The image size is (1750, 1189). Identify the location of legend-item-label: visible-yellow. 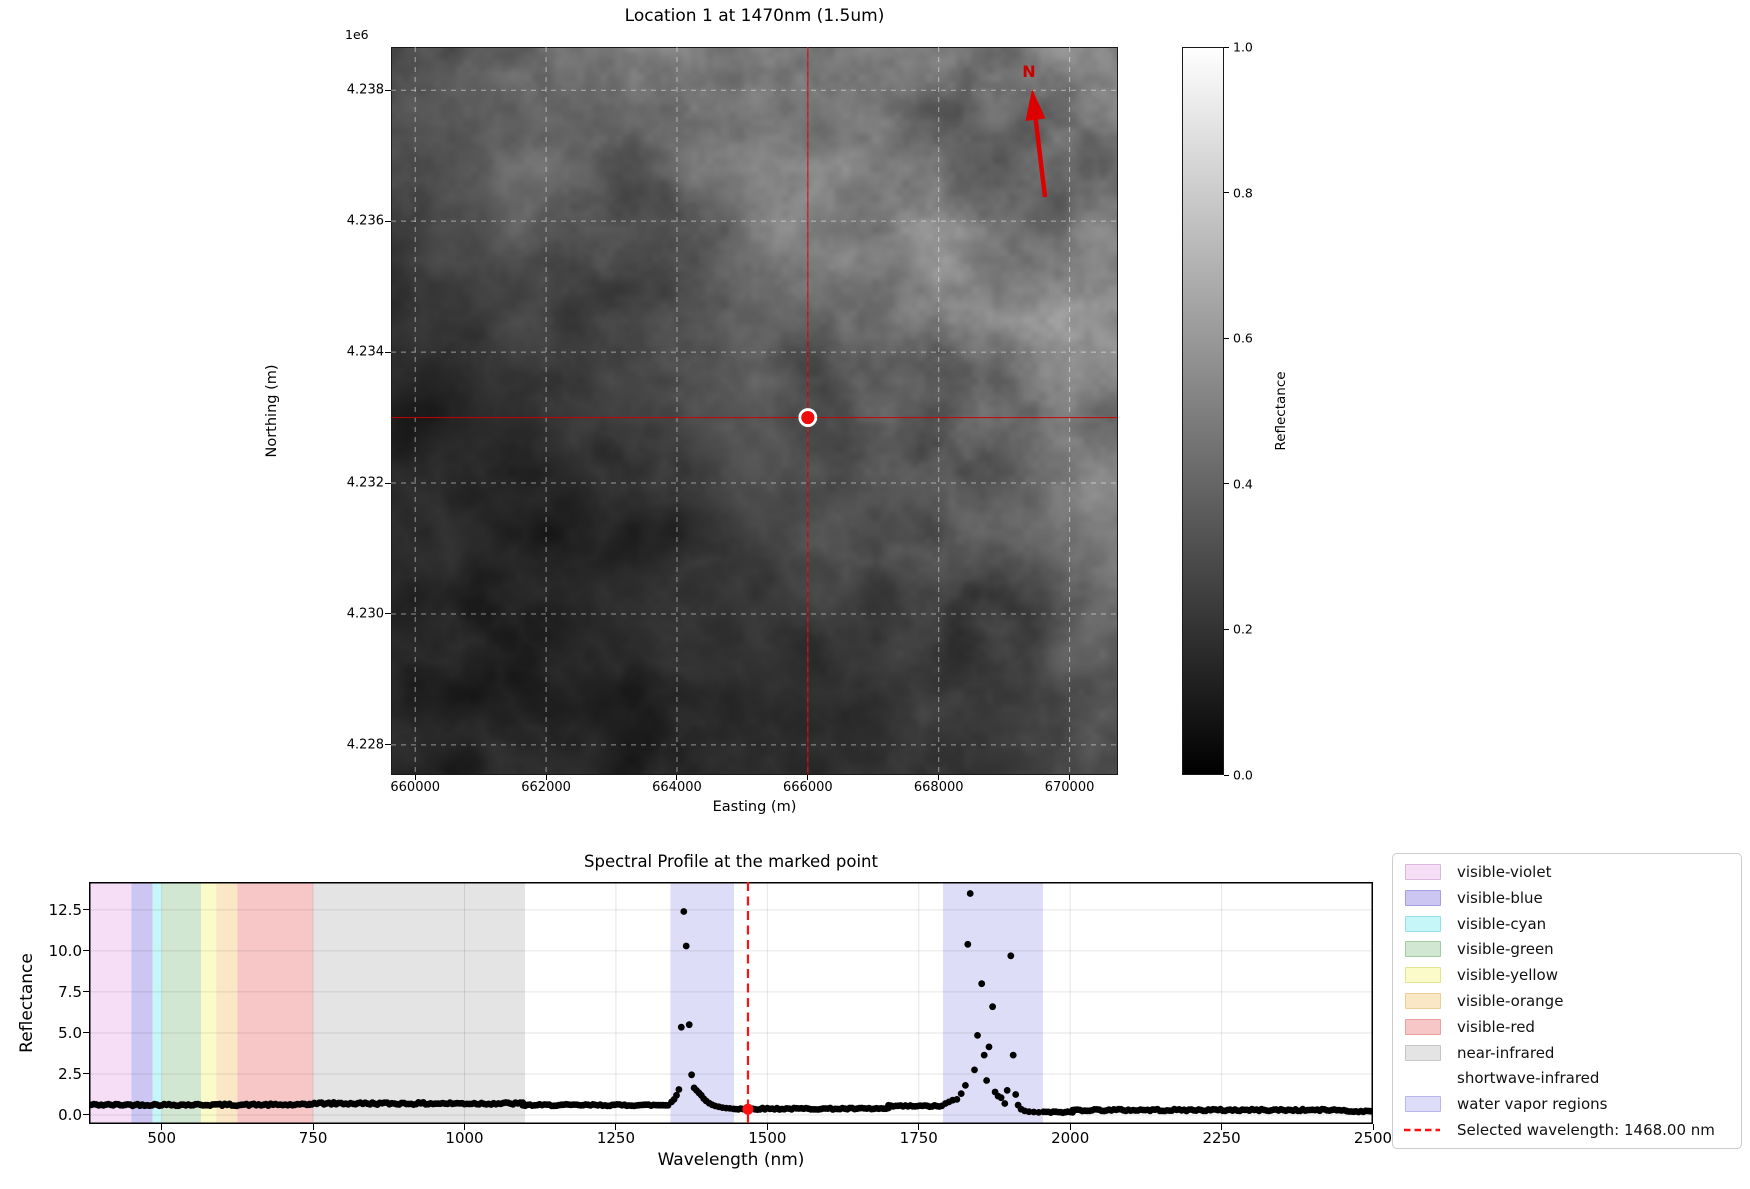
(1507, 975).